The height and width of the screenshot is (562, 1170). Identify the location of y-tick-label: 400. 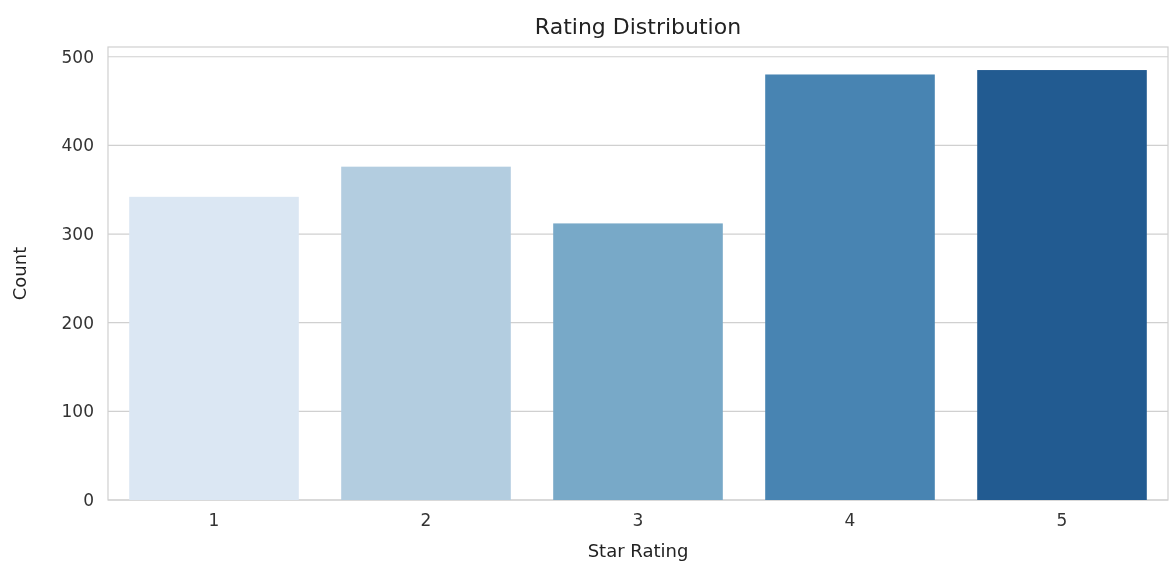
(77, 145).